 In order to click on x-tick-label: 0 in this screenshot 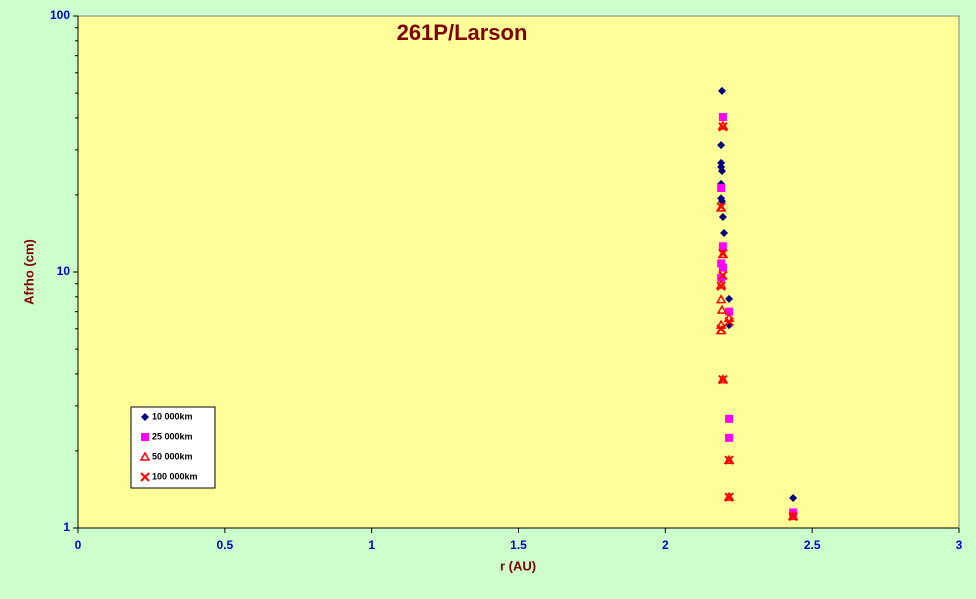, I will do `click(78, 545)`.